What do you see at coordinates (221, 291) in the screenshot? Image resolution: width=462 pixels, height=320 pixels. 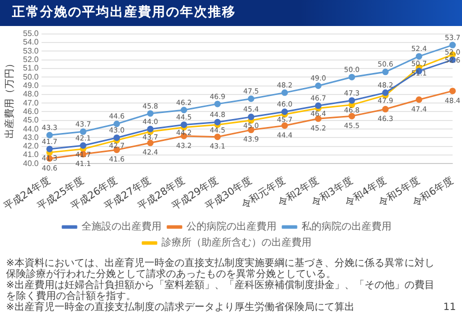 I see `text: ※出産費用は妊婦合計負担額から「室料差額」、「産科医療補償制度掛金」、「その他」の費目を除く費用の合計額を指す。` at bounding box center [221, 291].